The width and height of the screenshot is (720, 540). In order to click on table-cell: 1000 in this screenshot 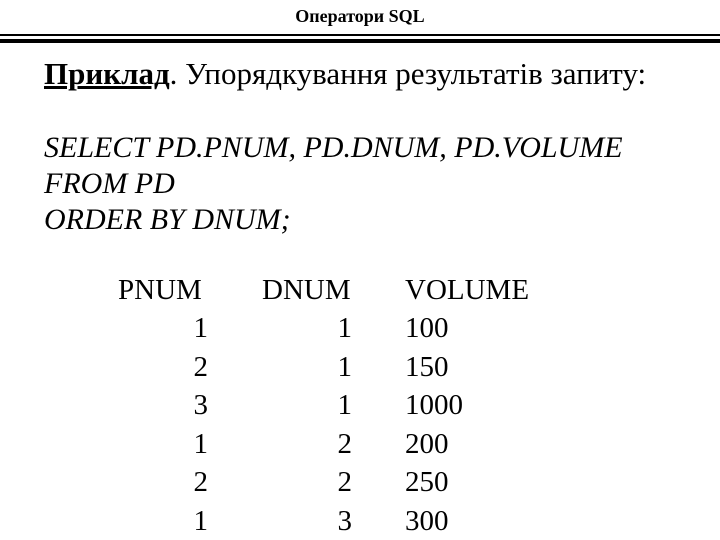, I will do `click(434, 405)`.